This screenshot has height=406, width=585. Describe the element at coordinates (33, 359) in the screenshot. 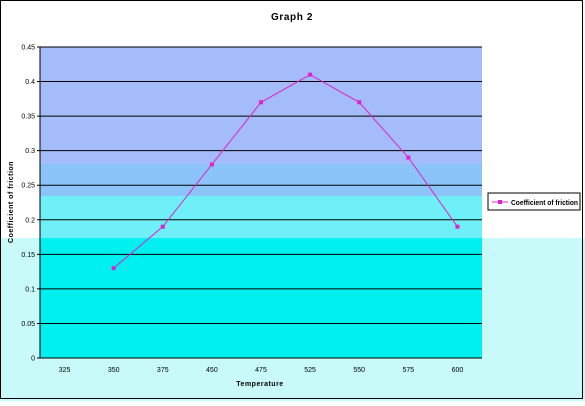

I see `y-tick-label: 0` at that location.